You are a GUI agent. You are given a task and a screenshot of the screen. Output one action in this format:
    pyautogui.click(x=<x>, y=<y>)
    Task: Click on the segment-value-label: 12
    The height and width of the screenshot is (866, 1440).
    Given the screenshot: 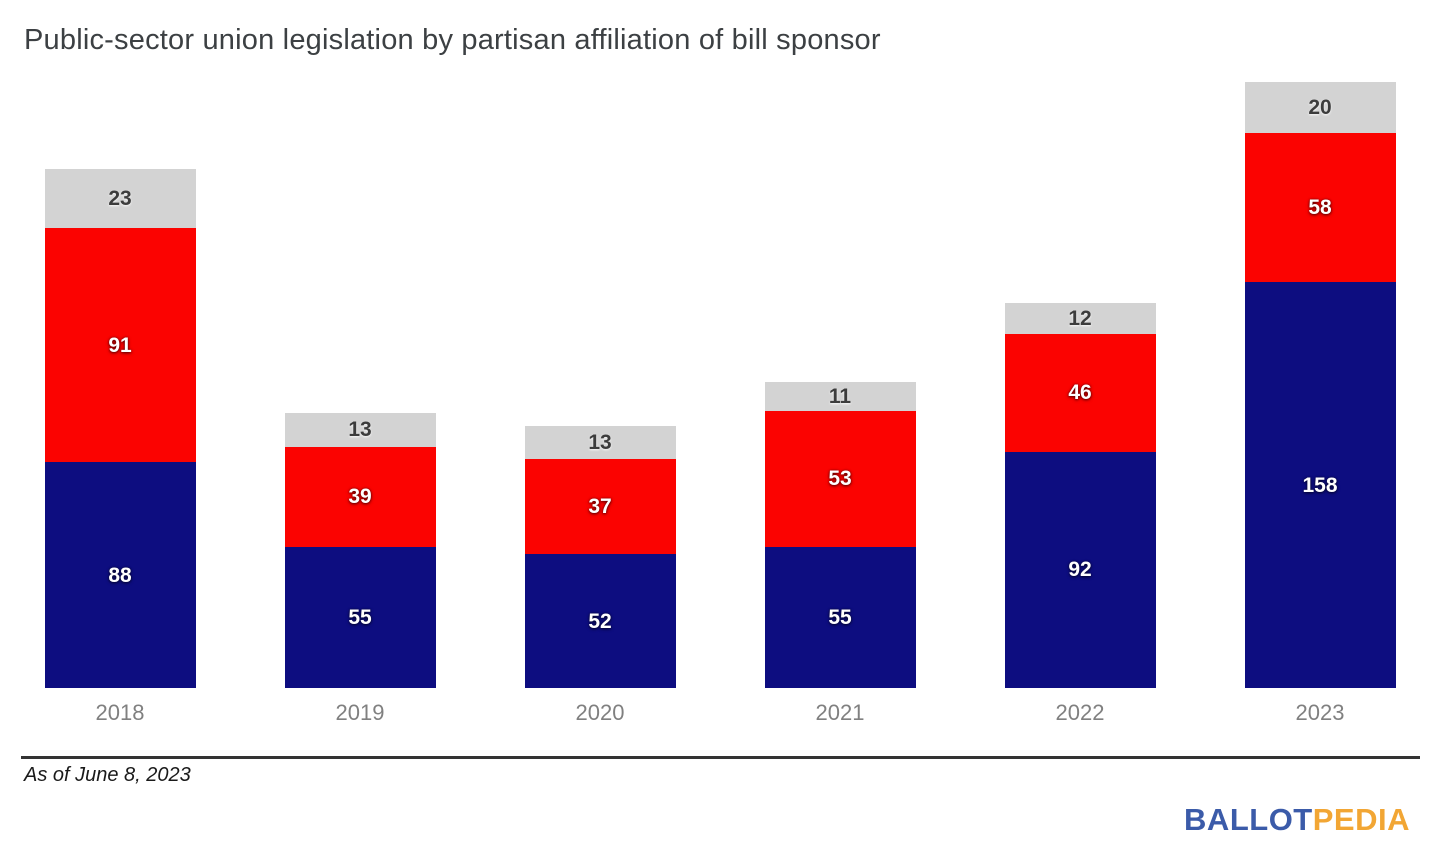 What is the action you would take?
    pyautogui.click(x=1080, y=318)
    